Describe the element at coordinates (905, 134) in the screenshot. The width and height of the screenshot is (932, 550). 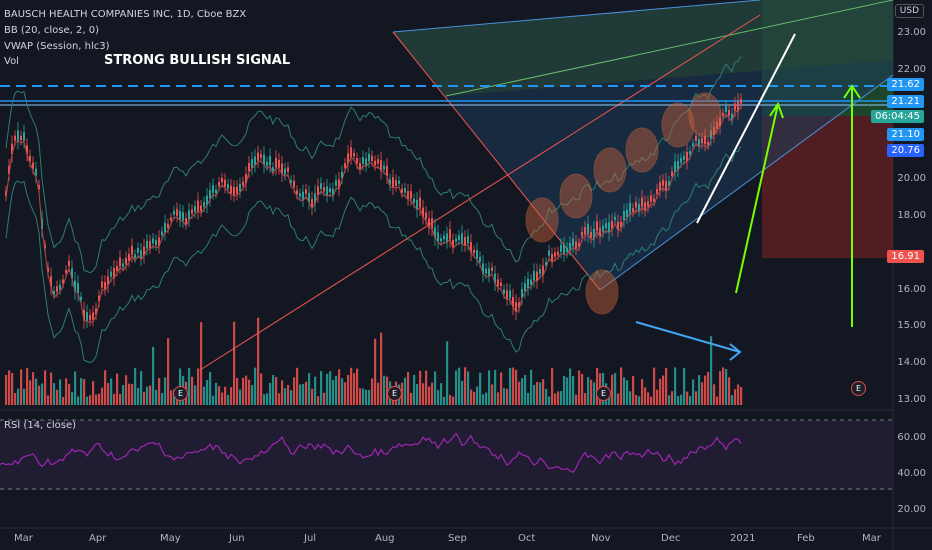
I see `price-tag-close: 21.10` at that location.